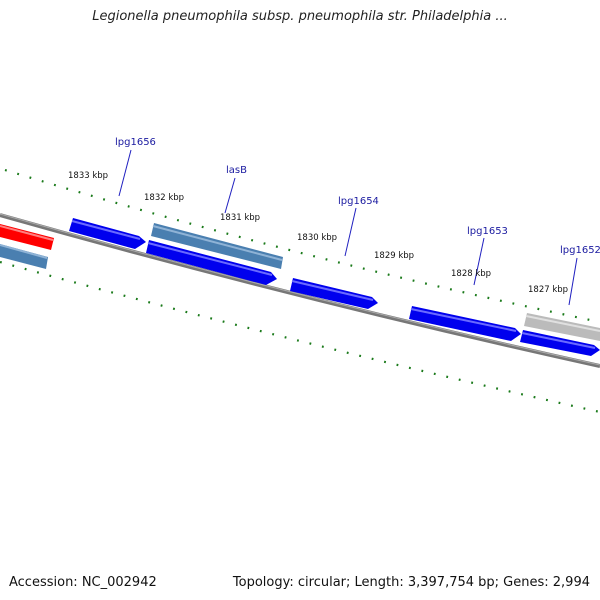 The image size is (600, 600). I want to click on leader-lpg1653, so click(479, 261).